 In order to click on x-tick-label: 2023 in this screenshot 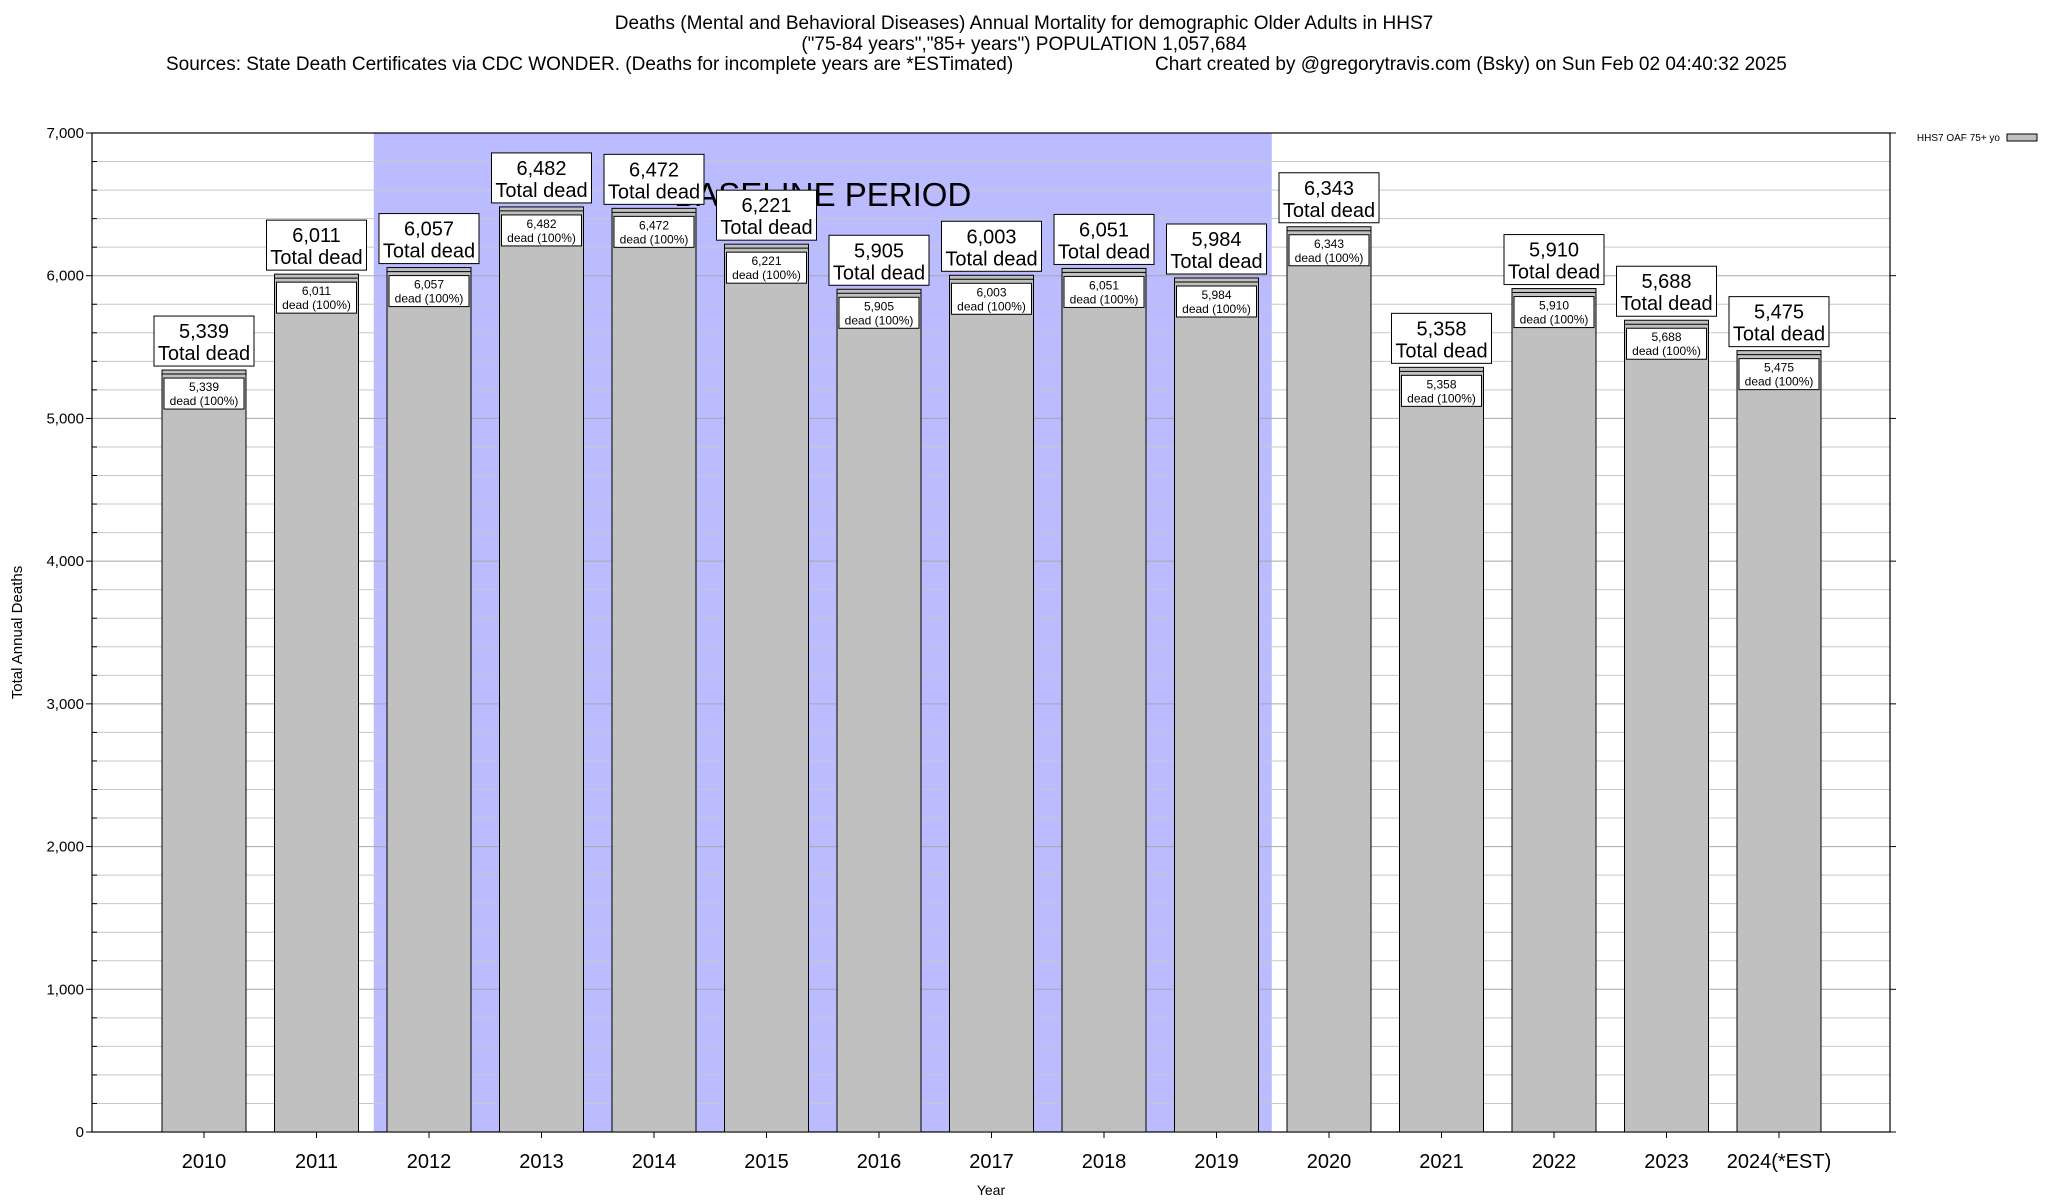, I will do `click(1666, 1162)`.